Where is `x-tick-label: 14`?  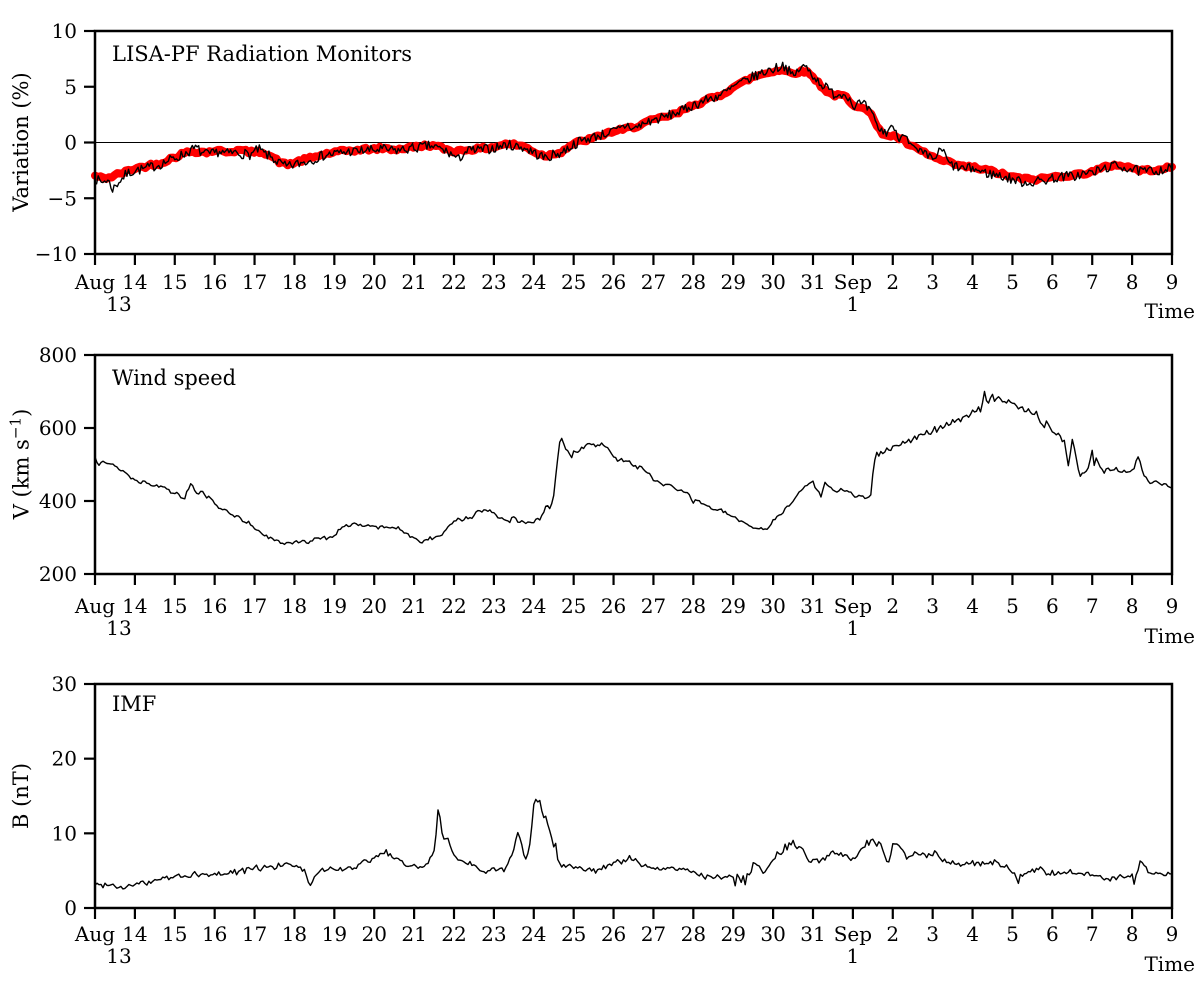 x-tick-label: 14 is located at coordinates (134, 282).